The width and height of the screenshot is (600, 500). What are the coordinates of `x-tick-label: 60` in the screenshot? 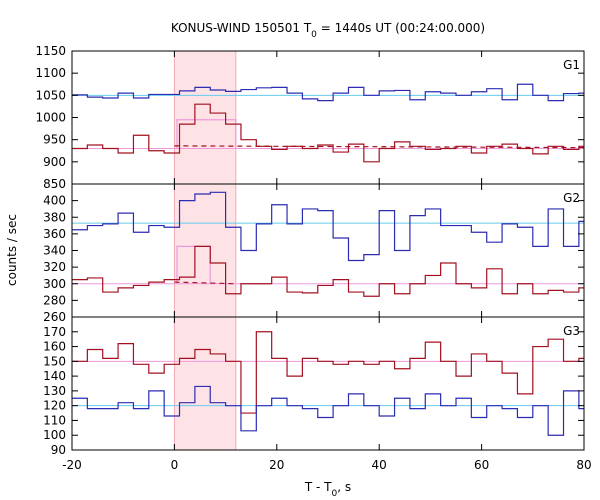 It's located at (481, 465).